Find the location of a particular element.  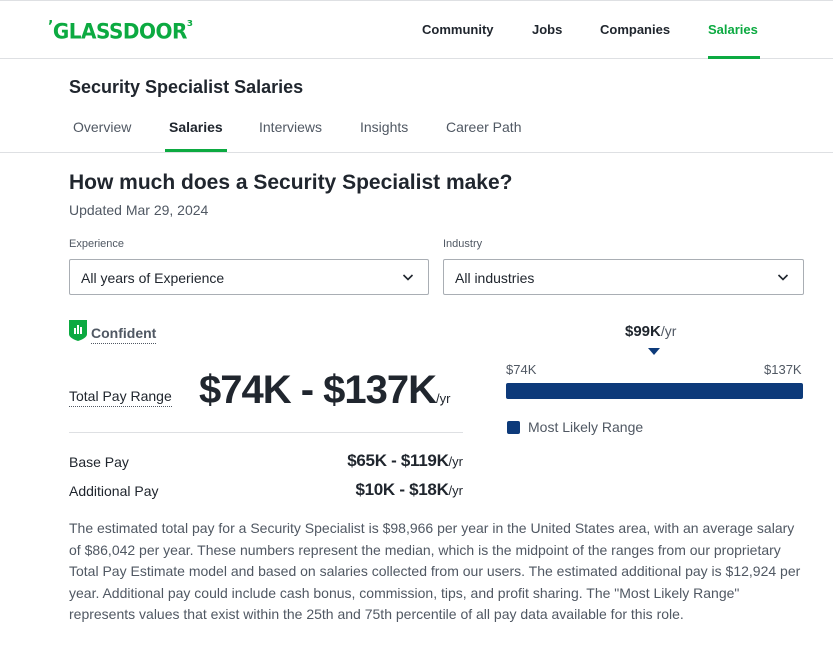

page-title: Security Specialist Salaries is located at coordinates (186, 87).